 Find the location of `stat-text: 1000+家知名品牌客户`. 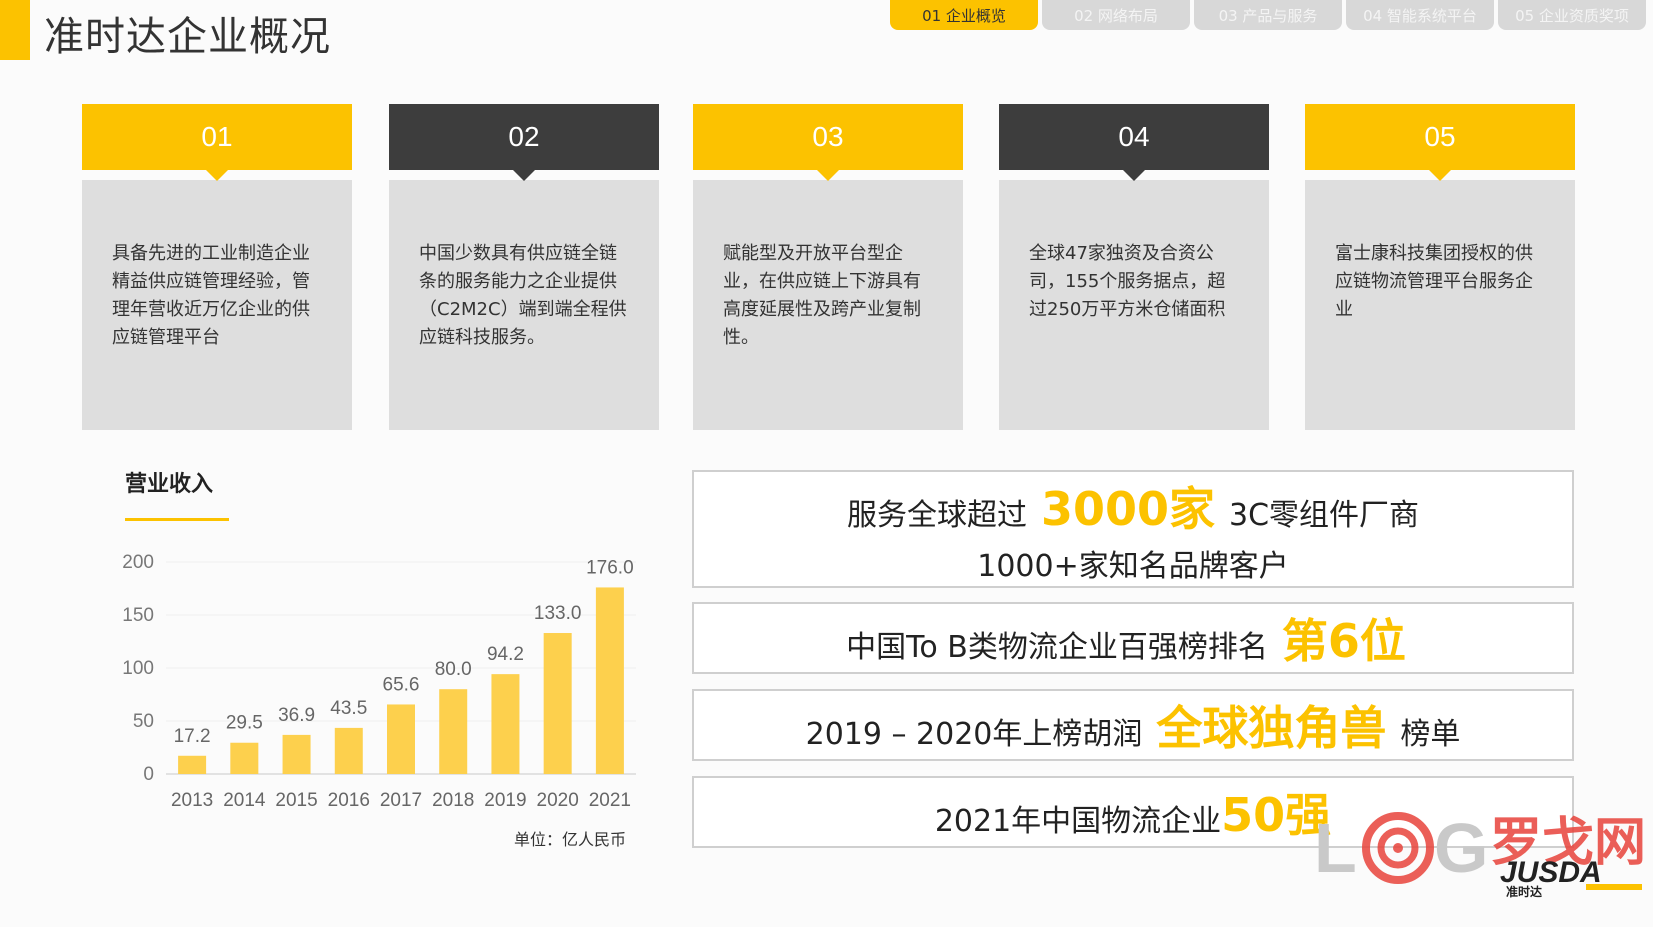

stat-text: 1000+家知名品牌客户 is located at coordinates (1133, 566).